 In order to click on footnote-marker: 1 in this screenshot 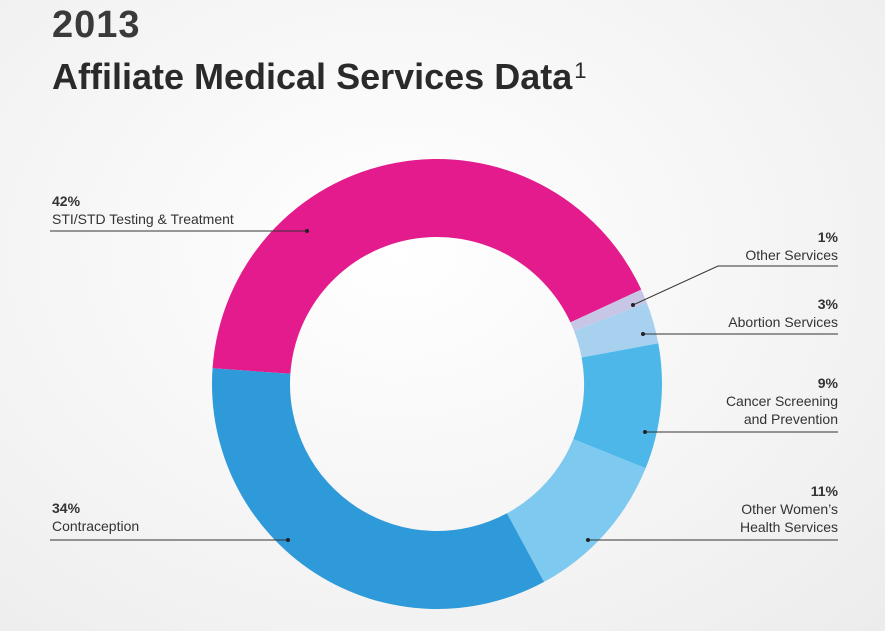, I will do `click(580, 70)`.